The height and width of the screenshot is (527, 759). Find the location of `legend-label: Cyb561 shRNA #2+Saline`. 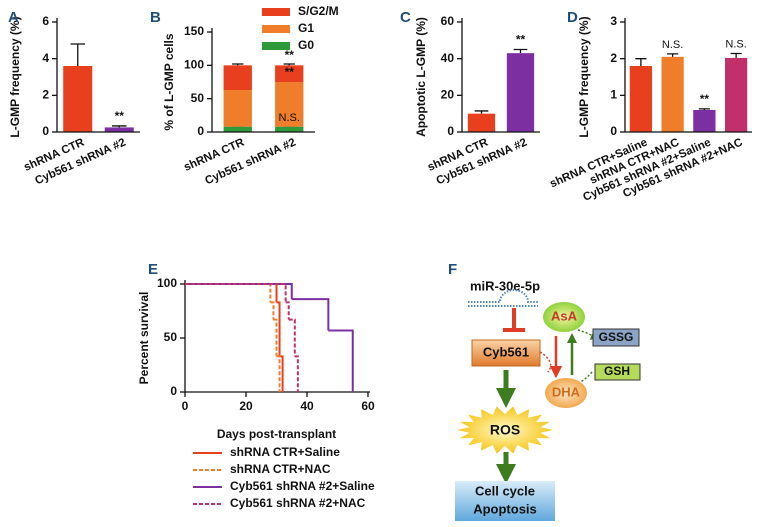

legend-label: Cyb561 shRNA #2+Saline is located at coordinates (302, 486).